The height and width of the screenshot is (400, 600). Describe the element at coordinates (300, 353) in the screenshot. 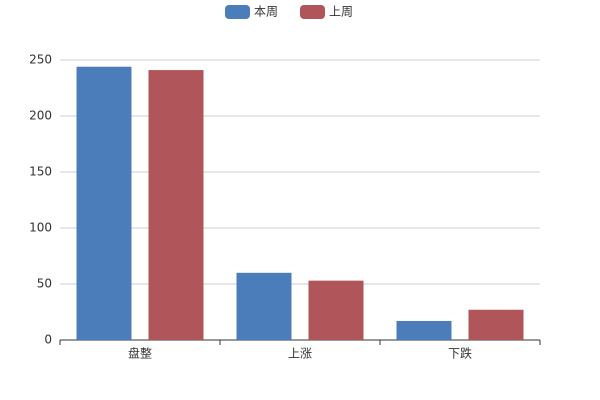

I see `x-tick-label: 上涨` at that location.